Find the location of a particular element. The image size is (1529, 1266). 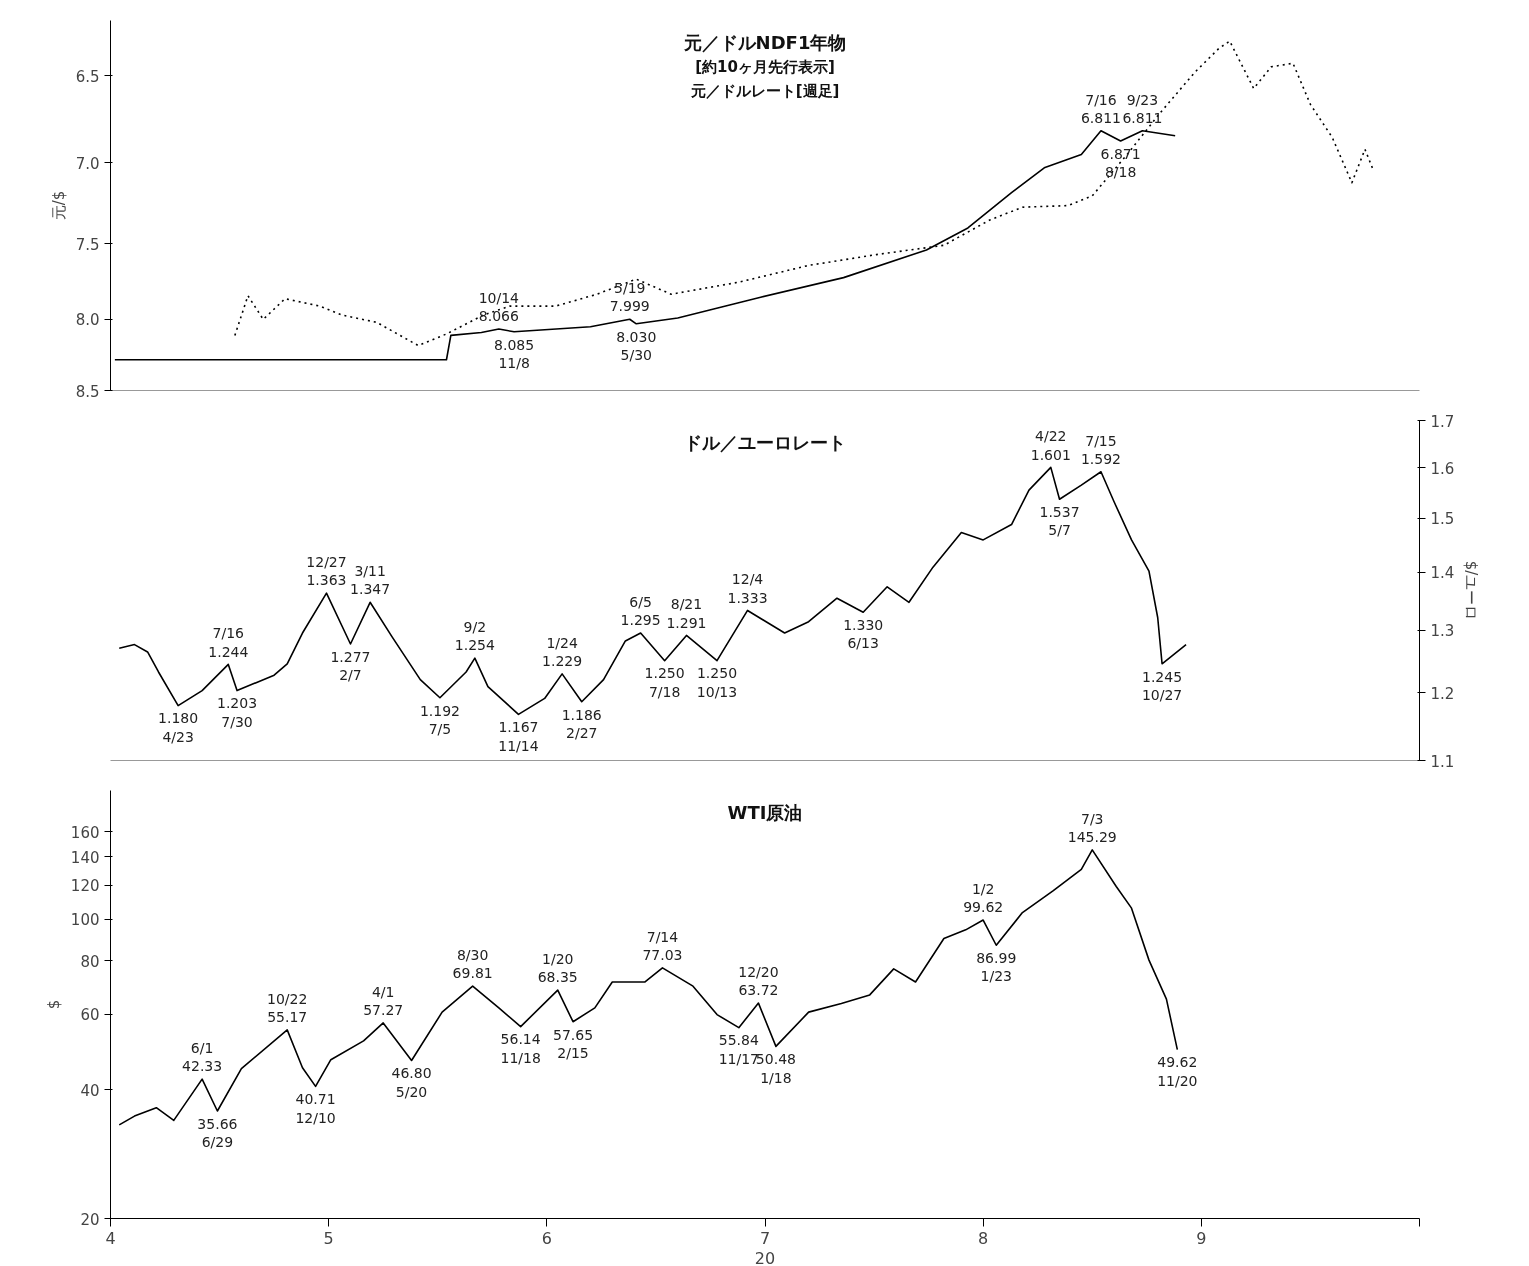

y-tick-label: 8.0 is located at coordinates (87, 320).